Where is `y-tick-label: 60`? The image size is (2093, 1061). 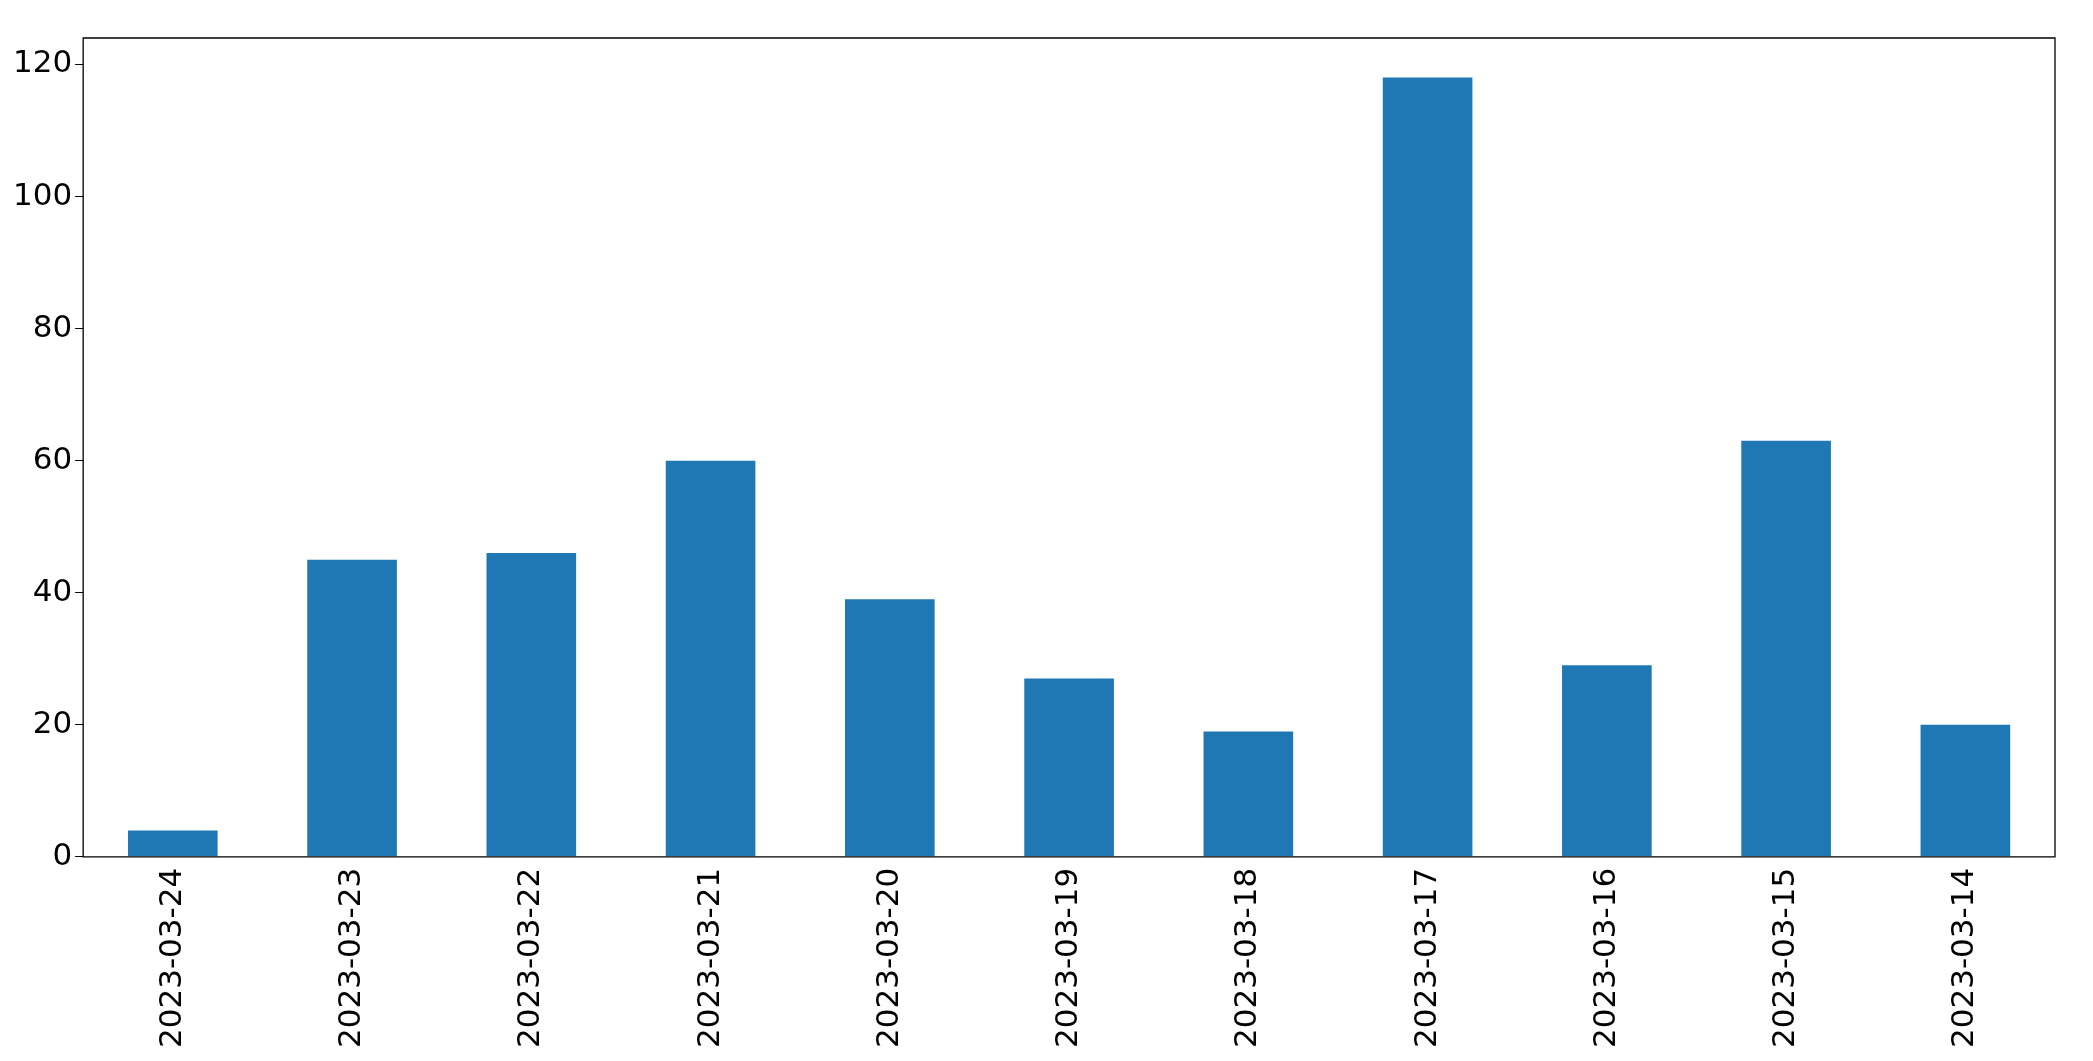 y-tick-label: 60 is located at coordinates (52, 457).